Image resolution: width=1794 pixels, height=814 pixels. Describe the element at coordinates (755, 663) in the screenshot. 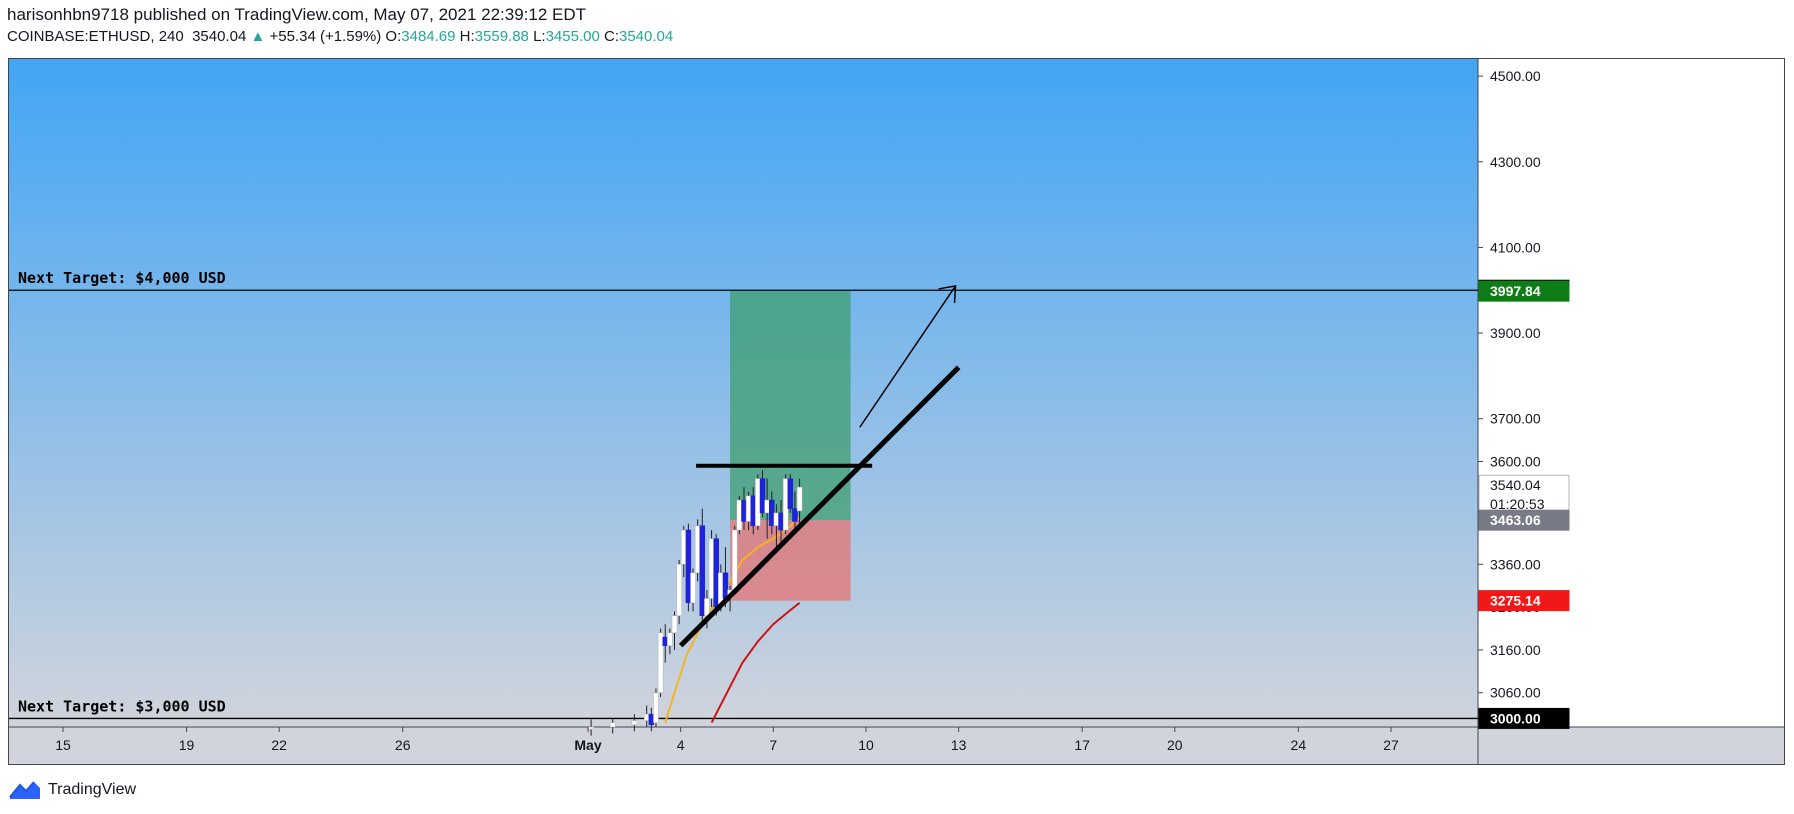

I see `ema-slow-line` at that location.